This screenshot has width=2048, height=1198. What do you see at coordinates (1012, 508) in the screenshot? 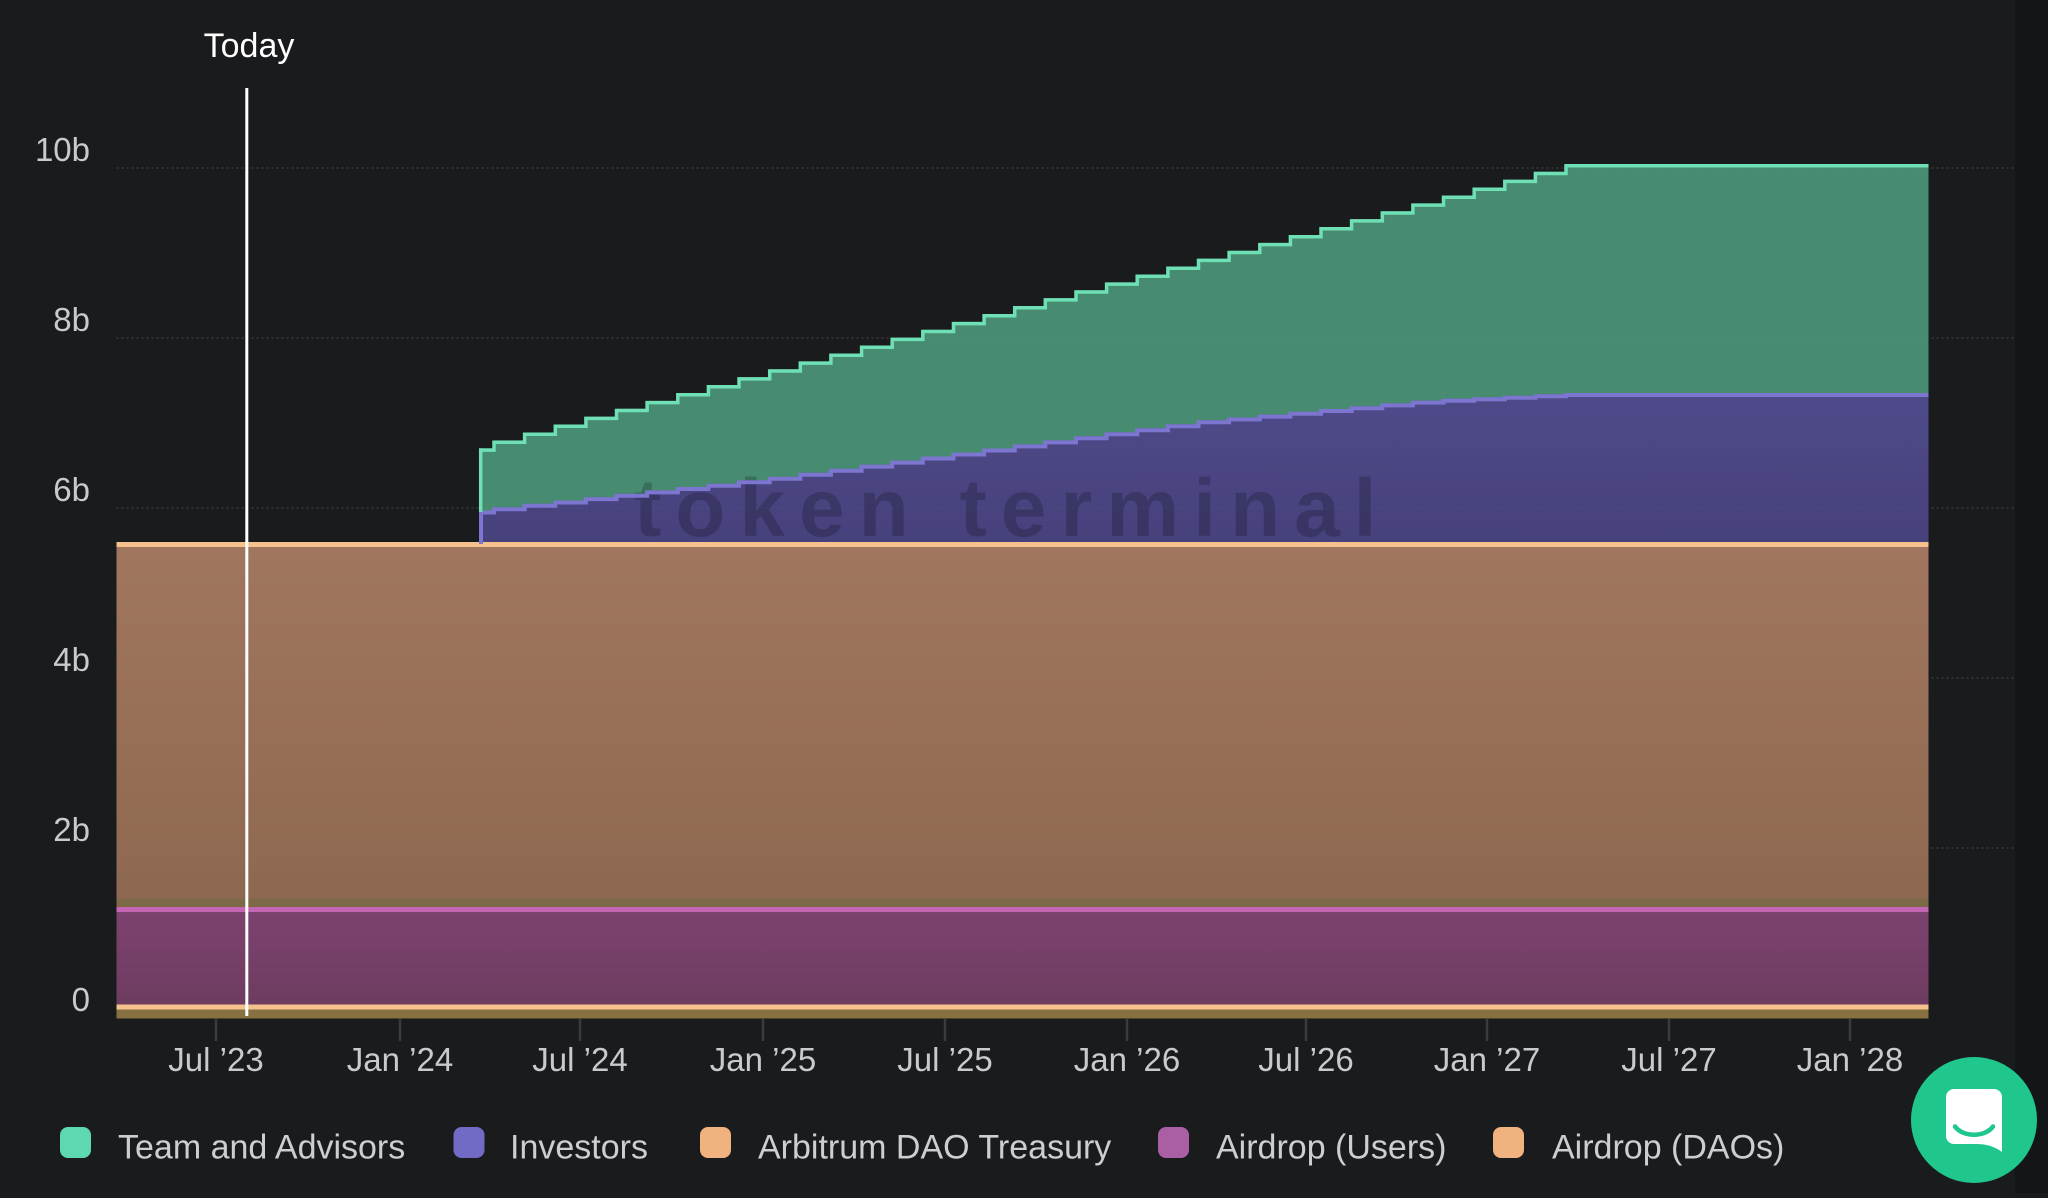
I see `svg-text: token terminal` at bounding box center [1012, 508].